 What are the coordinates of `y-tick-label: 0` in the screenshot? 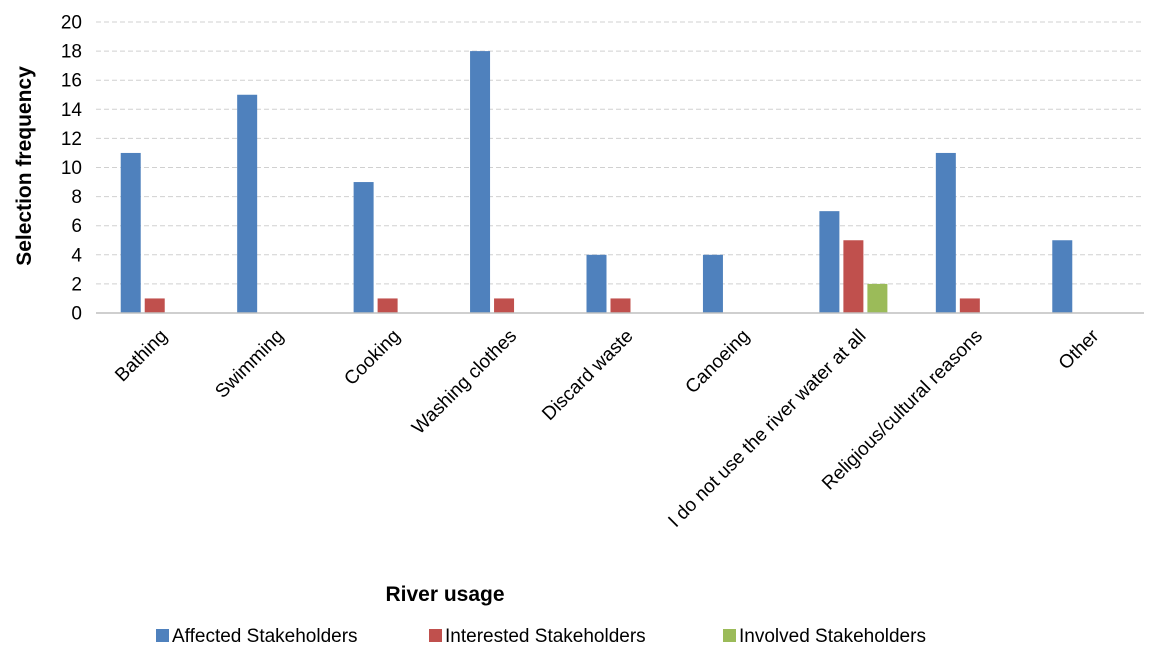 It's located at (76, 314).